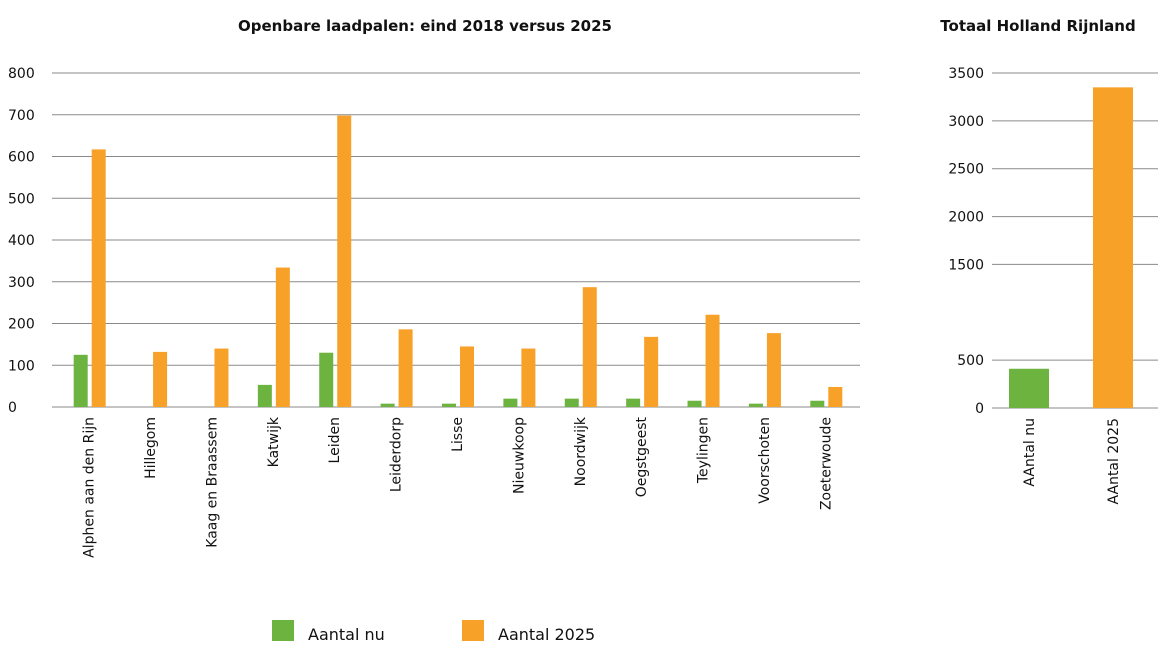  What do you see at coordinates (835, 396) in the screenshot?
I see `bar-aantal-2025-zoeterwoude` at bounding box center [835, 396].